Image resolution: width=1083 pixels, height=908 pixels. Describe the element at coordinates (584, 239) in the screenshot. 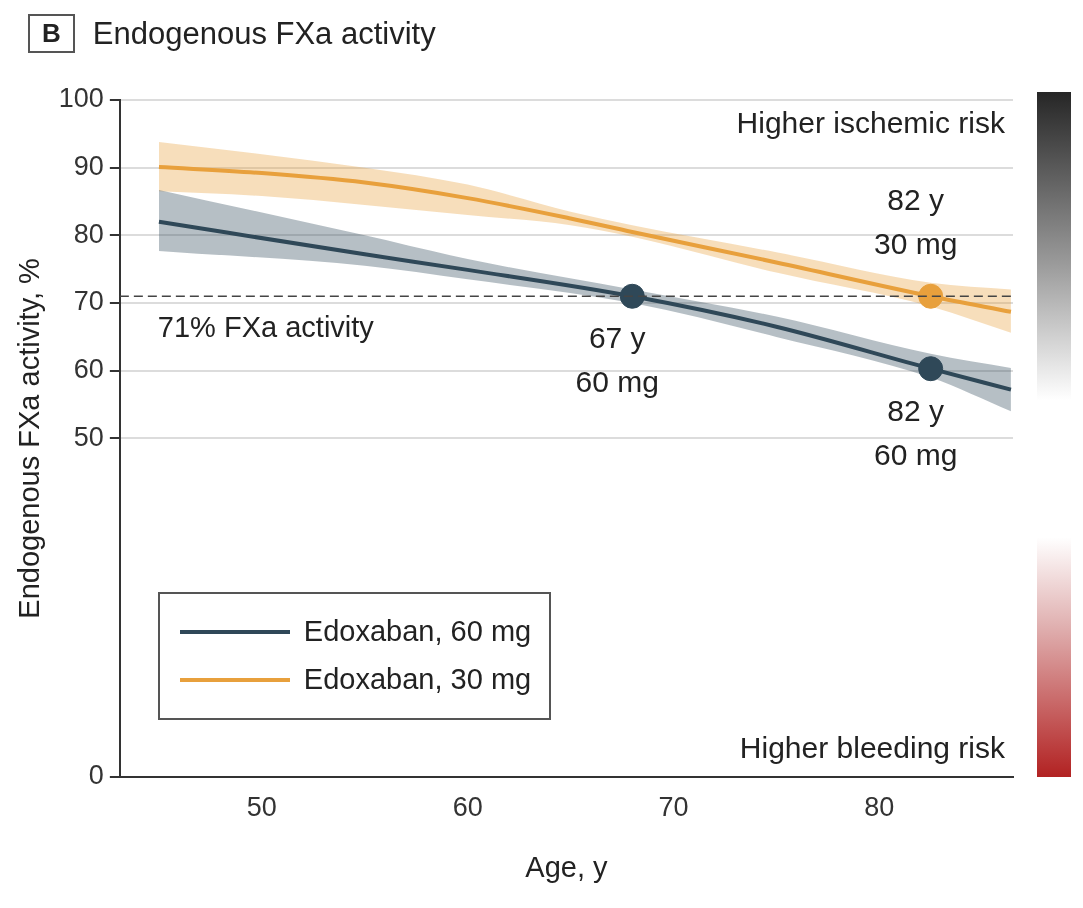

I see `line-series` at that location.